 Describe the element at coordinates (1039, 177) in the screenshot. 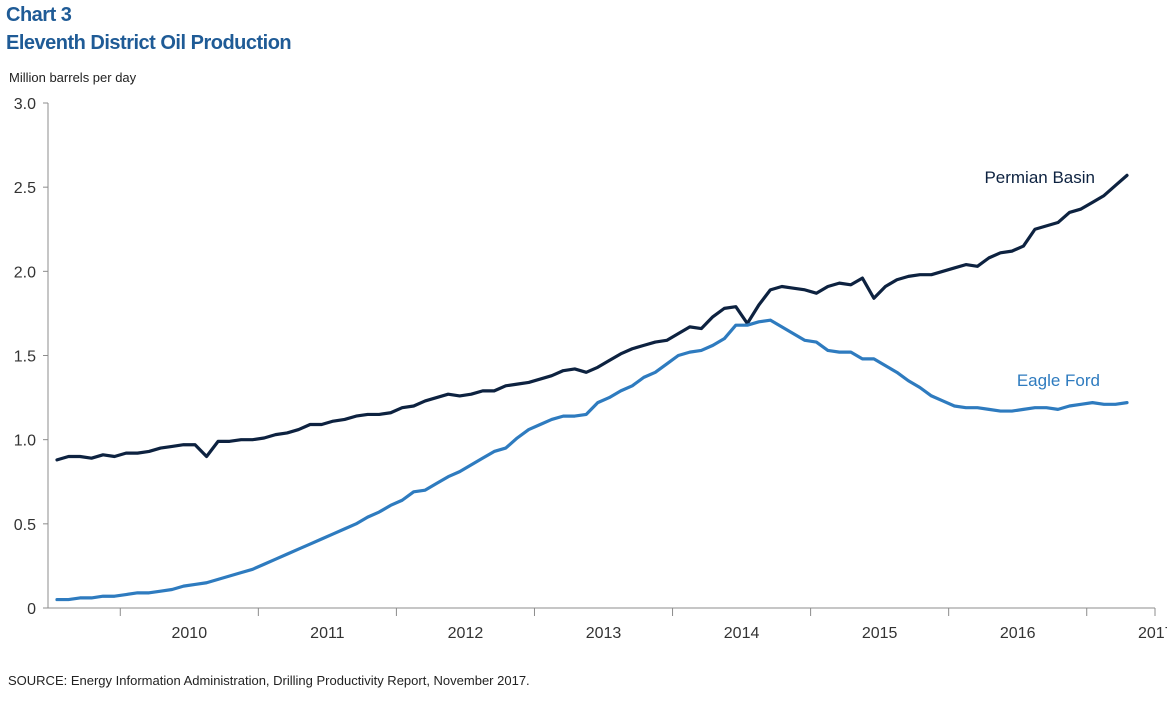

I see `series-label-permian-basin: Permian Basin` at that location.